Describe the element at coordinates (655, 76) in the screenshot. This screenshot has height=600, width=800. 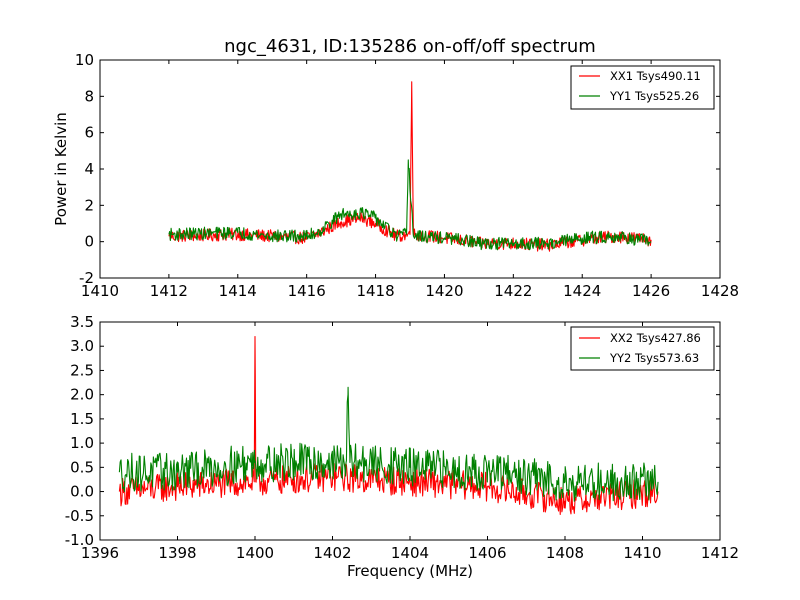
I see `top-legend-label-0: XX1 Tsys490.11` at that location.